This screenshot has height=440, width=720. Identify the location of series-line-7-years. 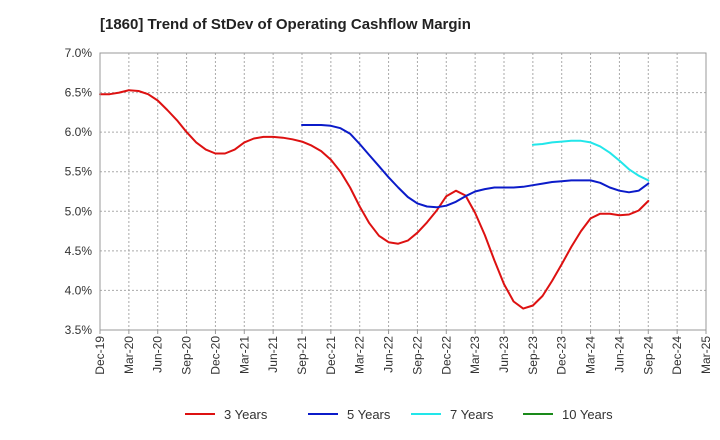
(590, 160).